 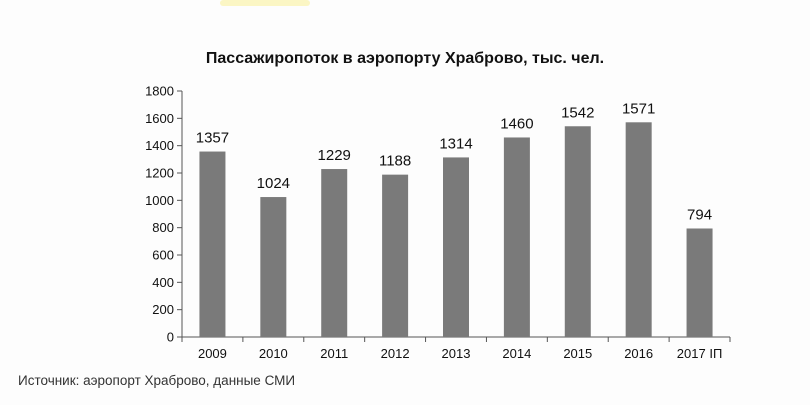 I want to click on bar-2010, so click(x=273, y=267).